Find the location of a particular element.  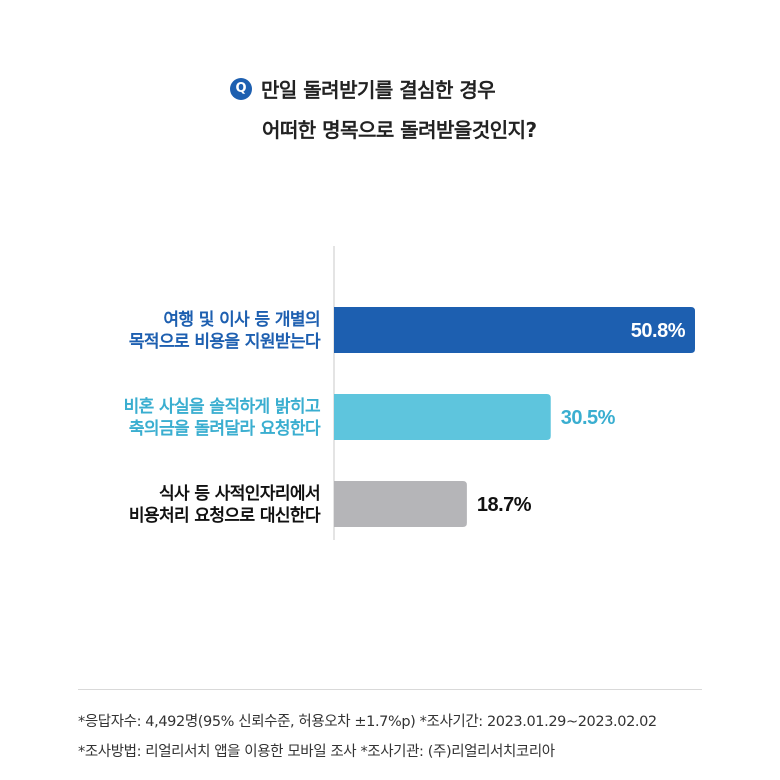

question-line-1: Q 만일 돌려받기를 결심한 경우 is located at coordinates (363, 88).